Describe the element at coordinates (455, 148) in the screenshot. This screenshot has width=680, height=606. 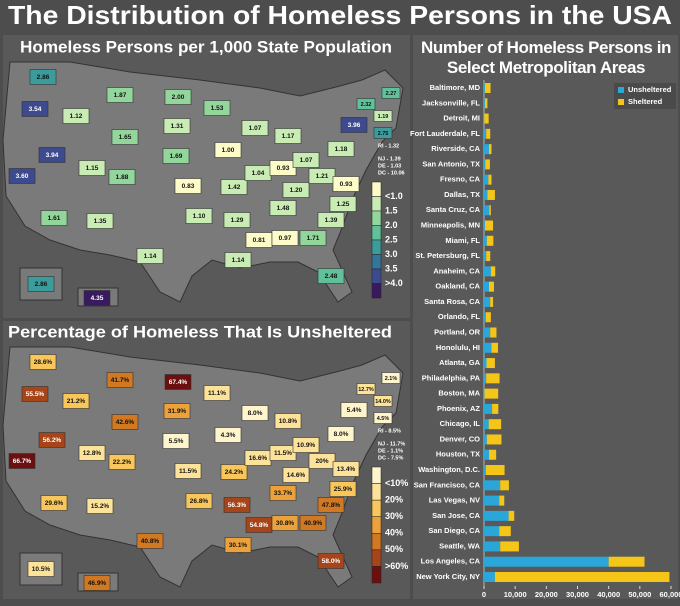
I see `category-label: Riverside, CA` at that location.